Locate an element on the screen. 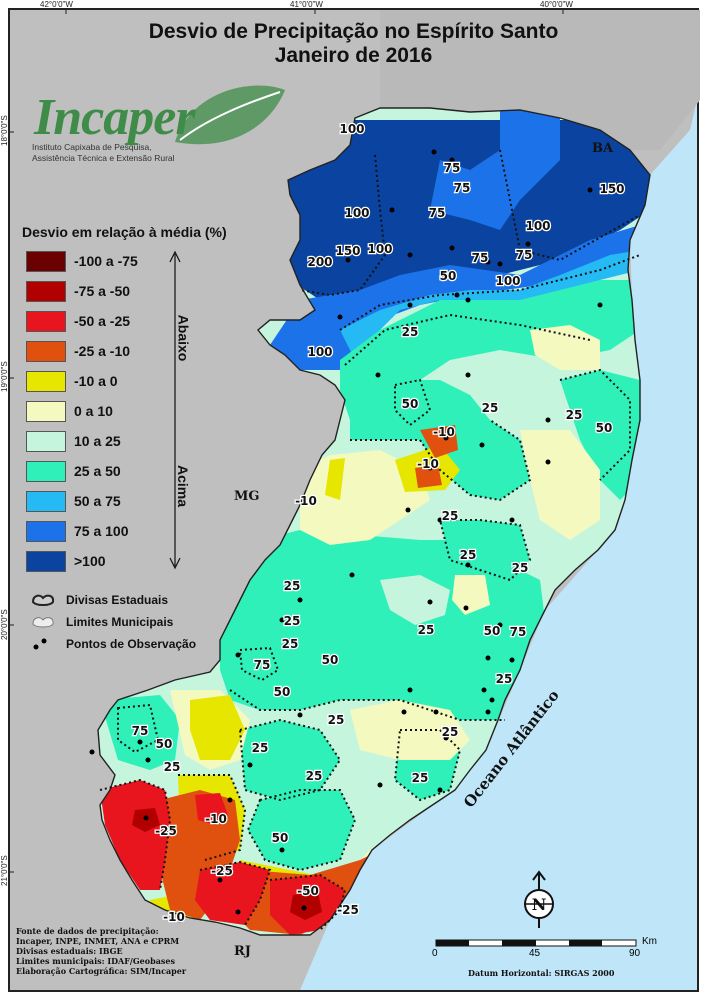 This screenshot has height=1000, width=707. label-above: Acima is located at coordinates (183, 486).